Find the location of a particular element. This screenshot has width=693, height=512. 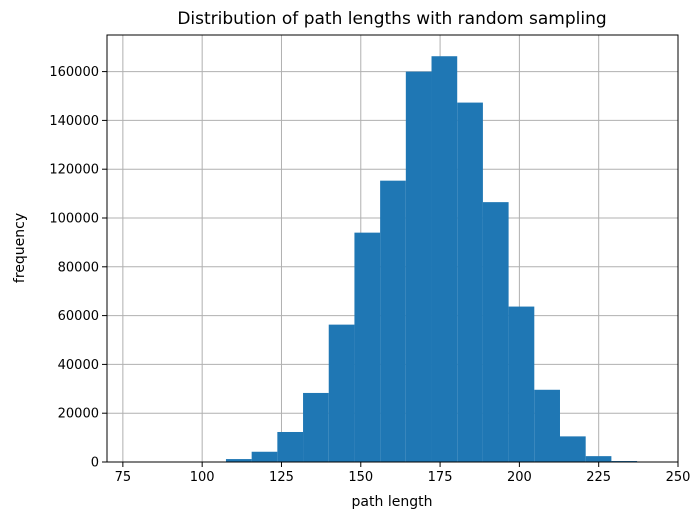

y-tick-label: 80000 is located at coordinates (78, 267).